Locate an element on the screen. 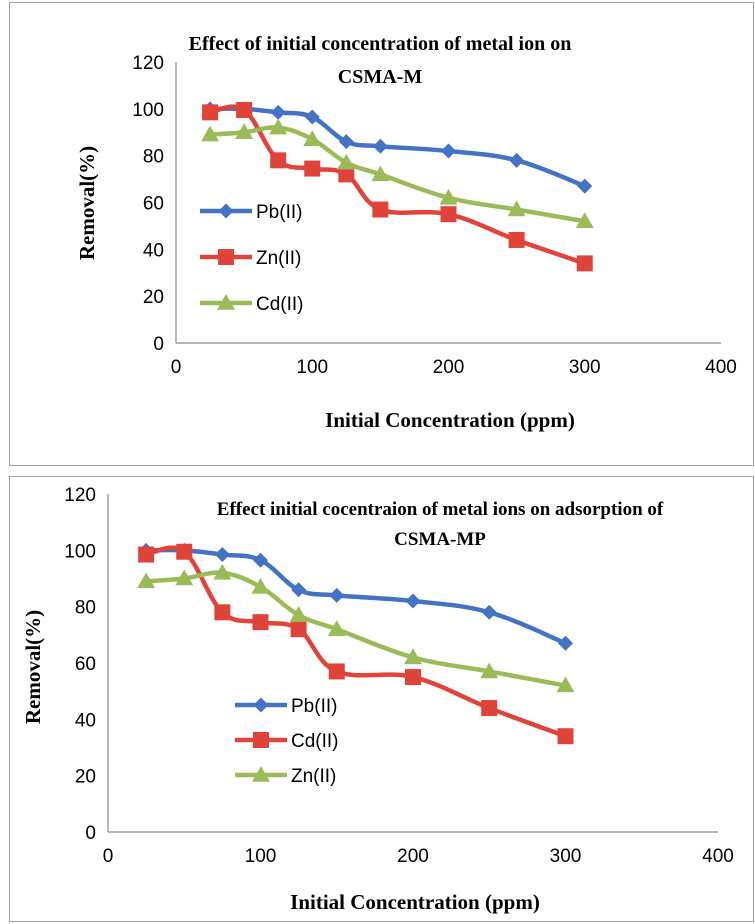 This screenshot has width=755, height=924. chart-title: CSMA-M is located at coordinates (380, 77).